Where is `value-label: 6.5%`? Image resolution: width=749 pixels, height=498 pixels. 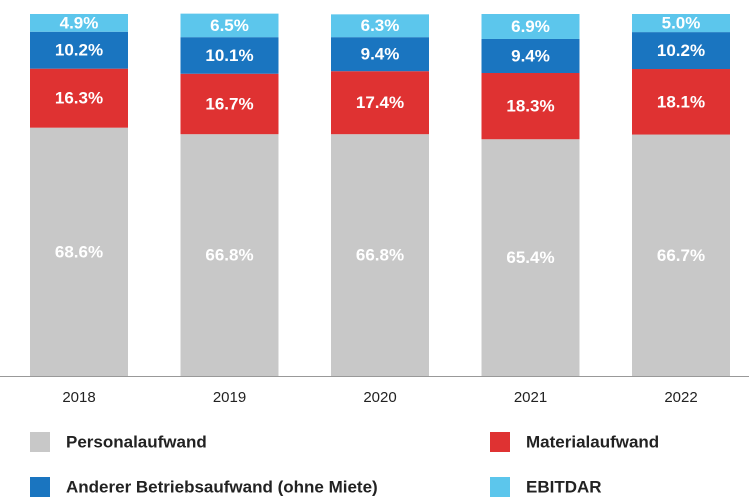
value-label: 6.5% is located at coordinates (229, 25).